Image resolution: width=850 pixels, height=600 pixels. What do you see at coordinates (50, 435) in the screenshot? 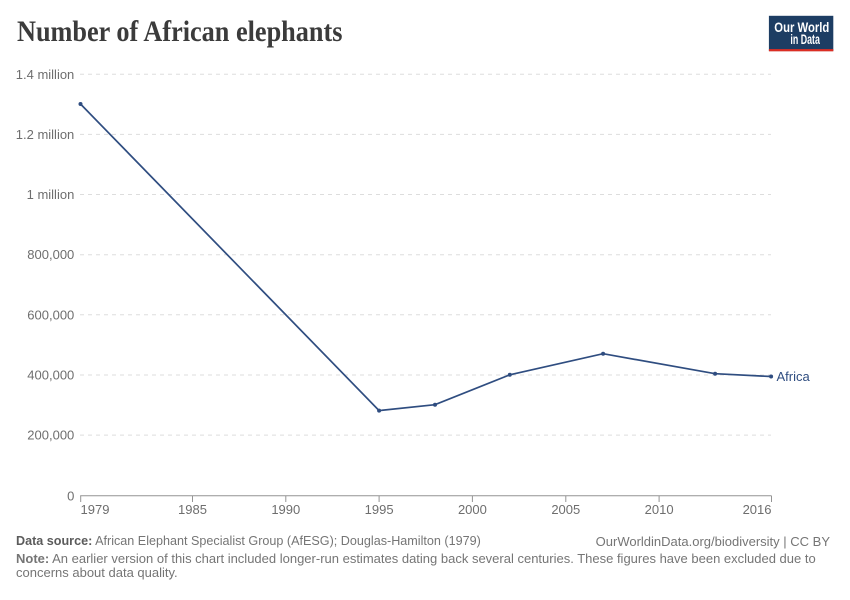
I see `svg-text: 200,000` at bounding box center [50, 435].